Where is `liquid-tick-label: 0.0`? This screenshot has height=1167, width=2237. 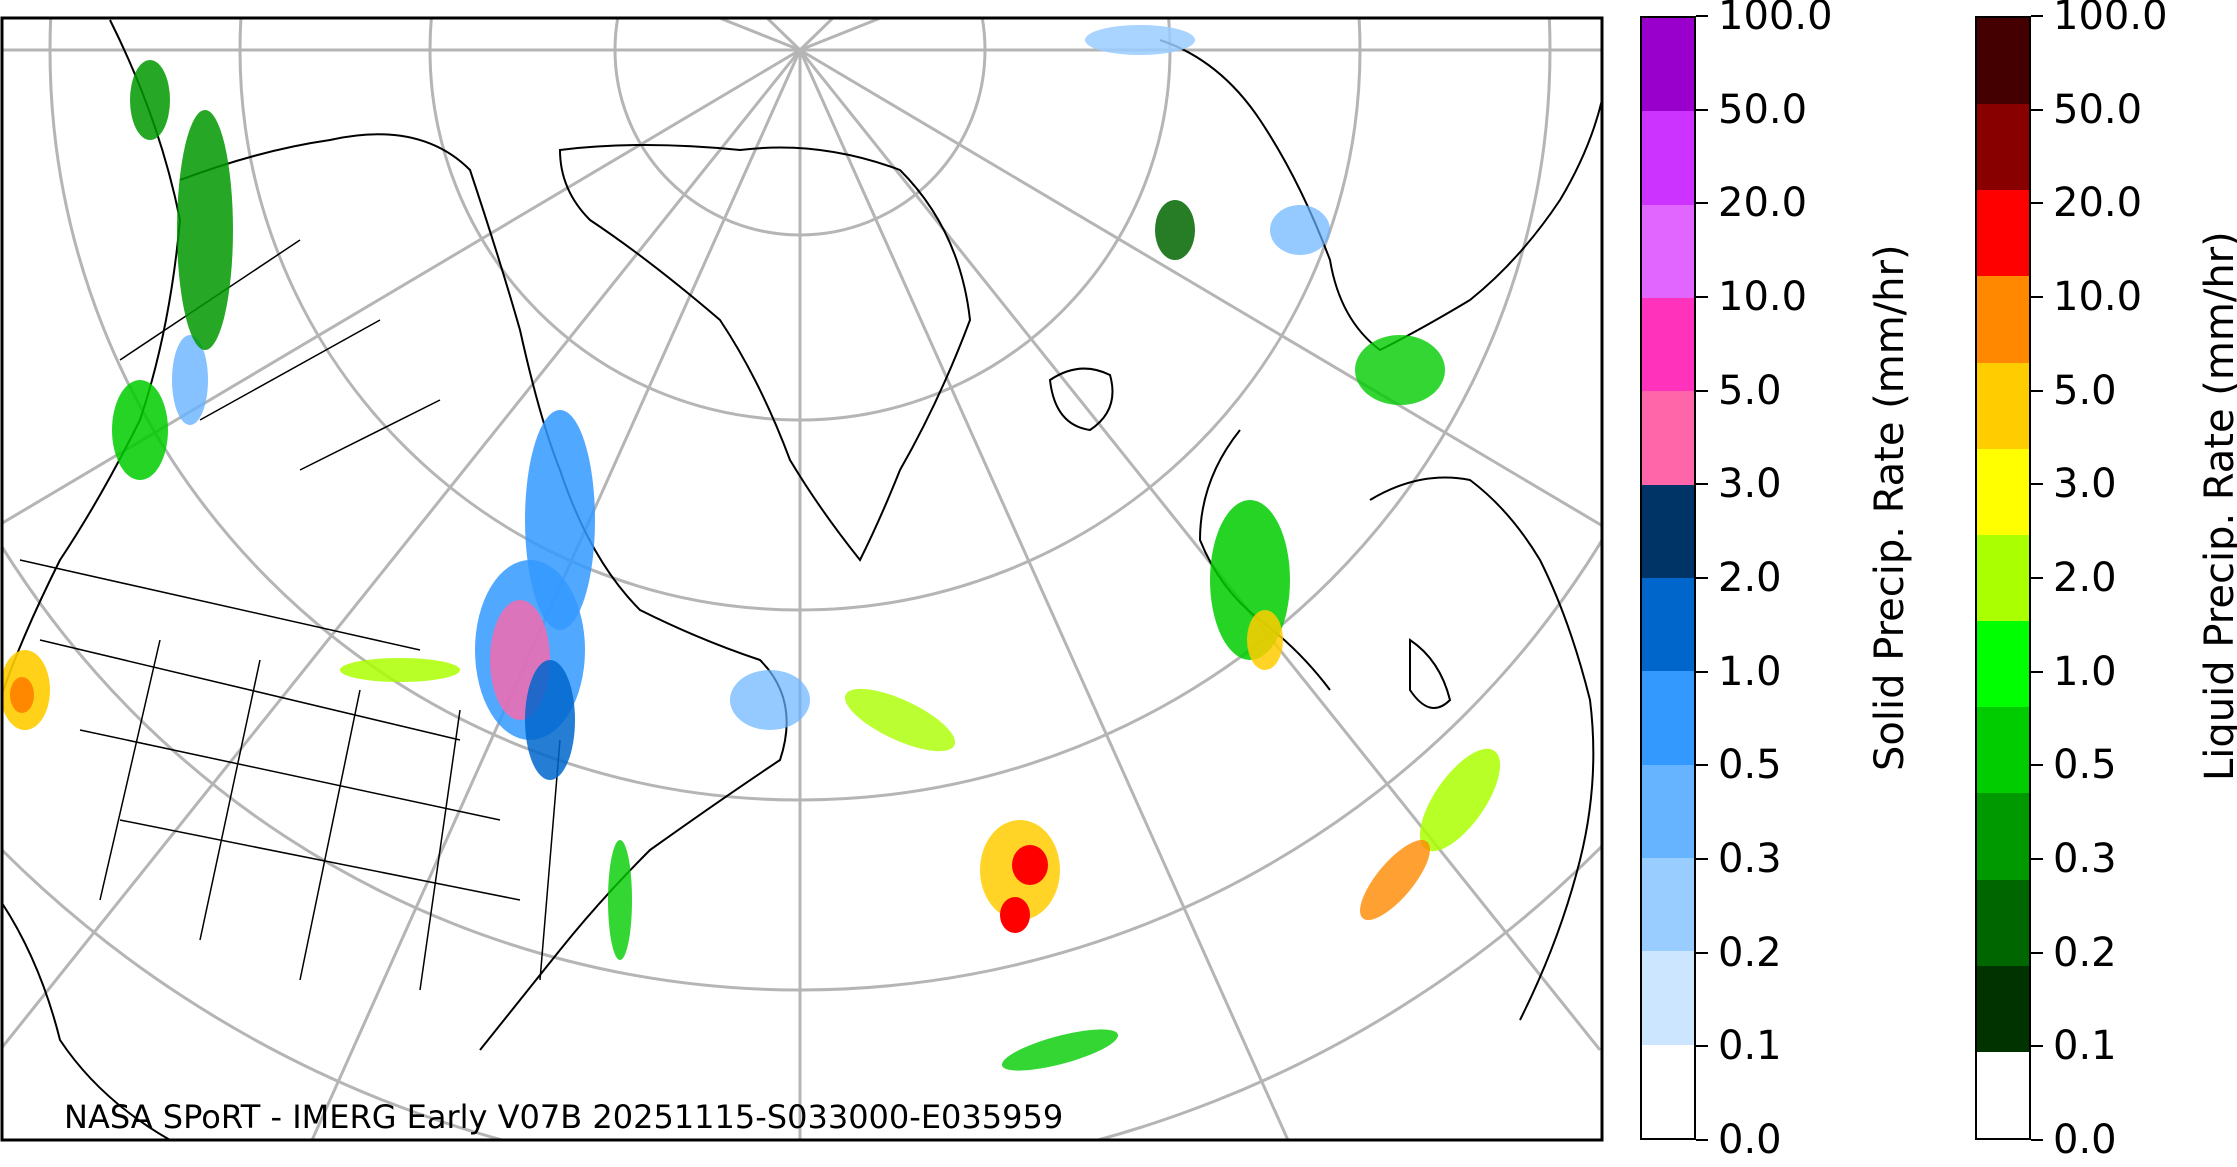 liquid-tick-label: 0.0 is located at coordinates (2085, 1140).